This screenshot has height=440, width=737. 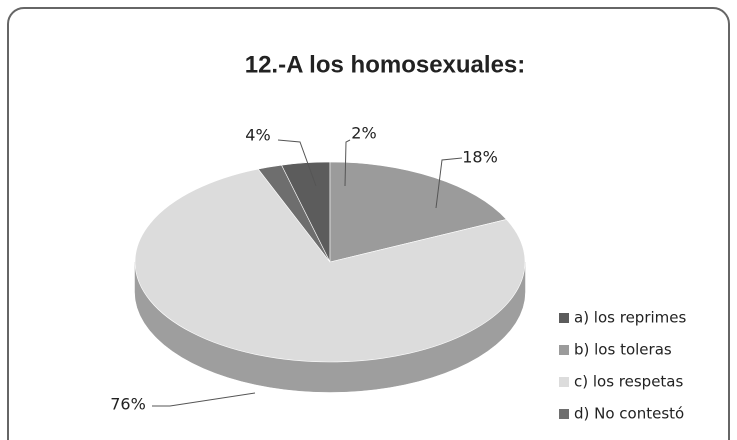 What do you see at coordinates (480, 157) in the screenshot?
I see `data-label: 18%` at bounding box center [480, 157].